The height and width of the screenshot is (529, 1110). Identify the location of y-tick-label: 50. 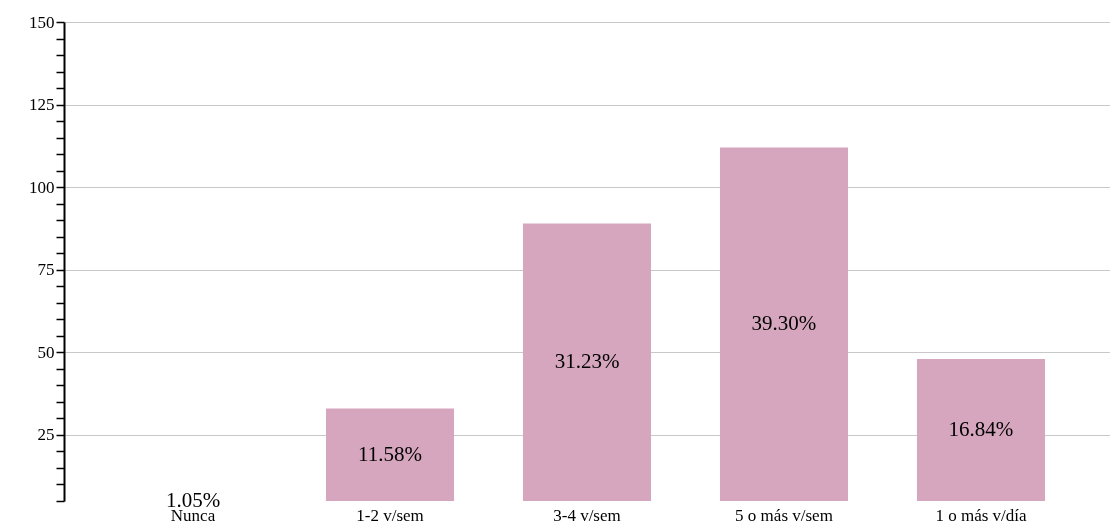
(46, 352).